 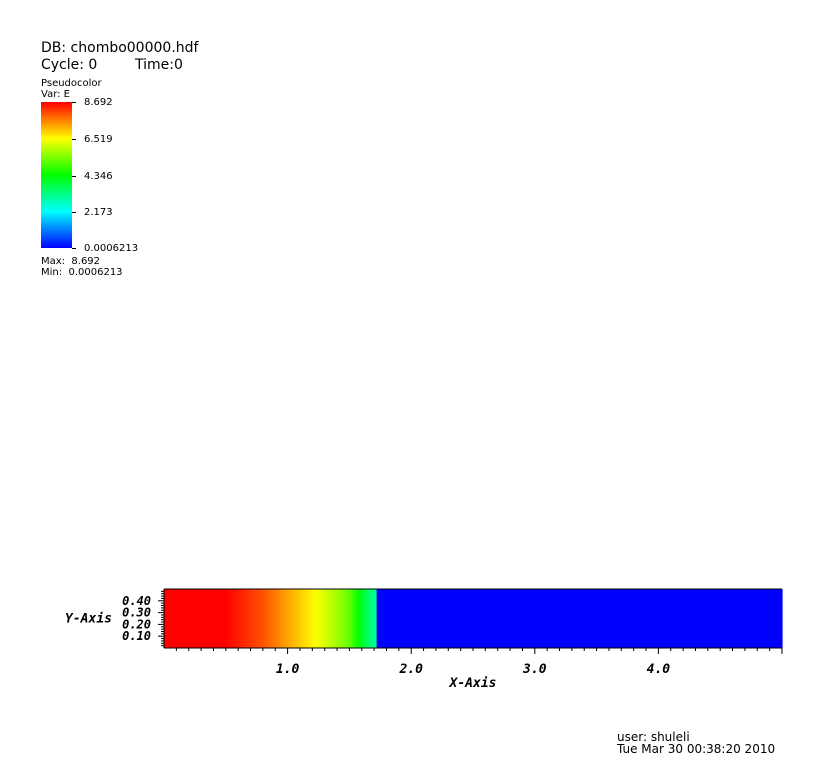 I want to click on db-filename: DB: chombo00000.hdf, so click(x=120, y=48).